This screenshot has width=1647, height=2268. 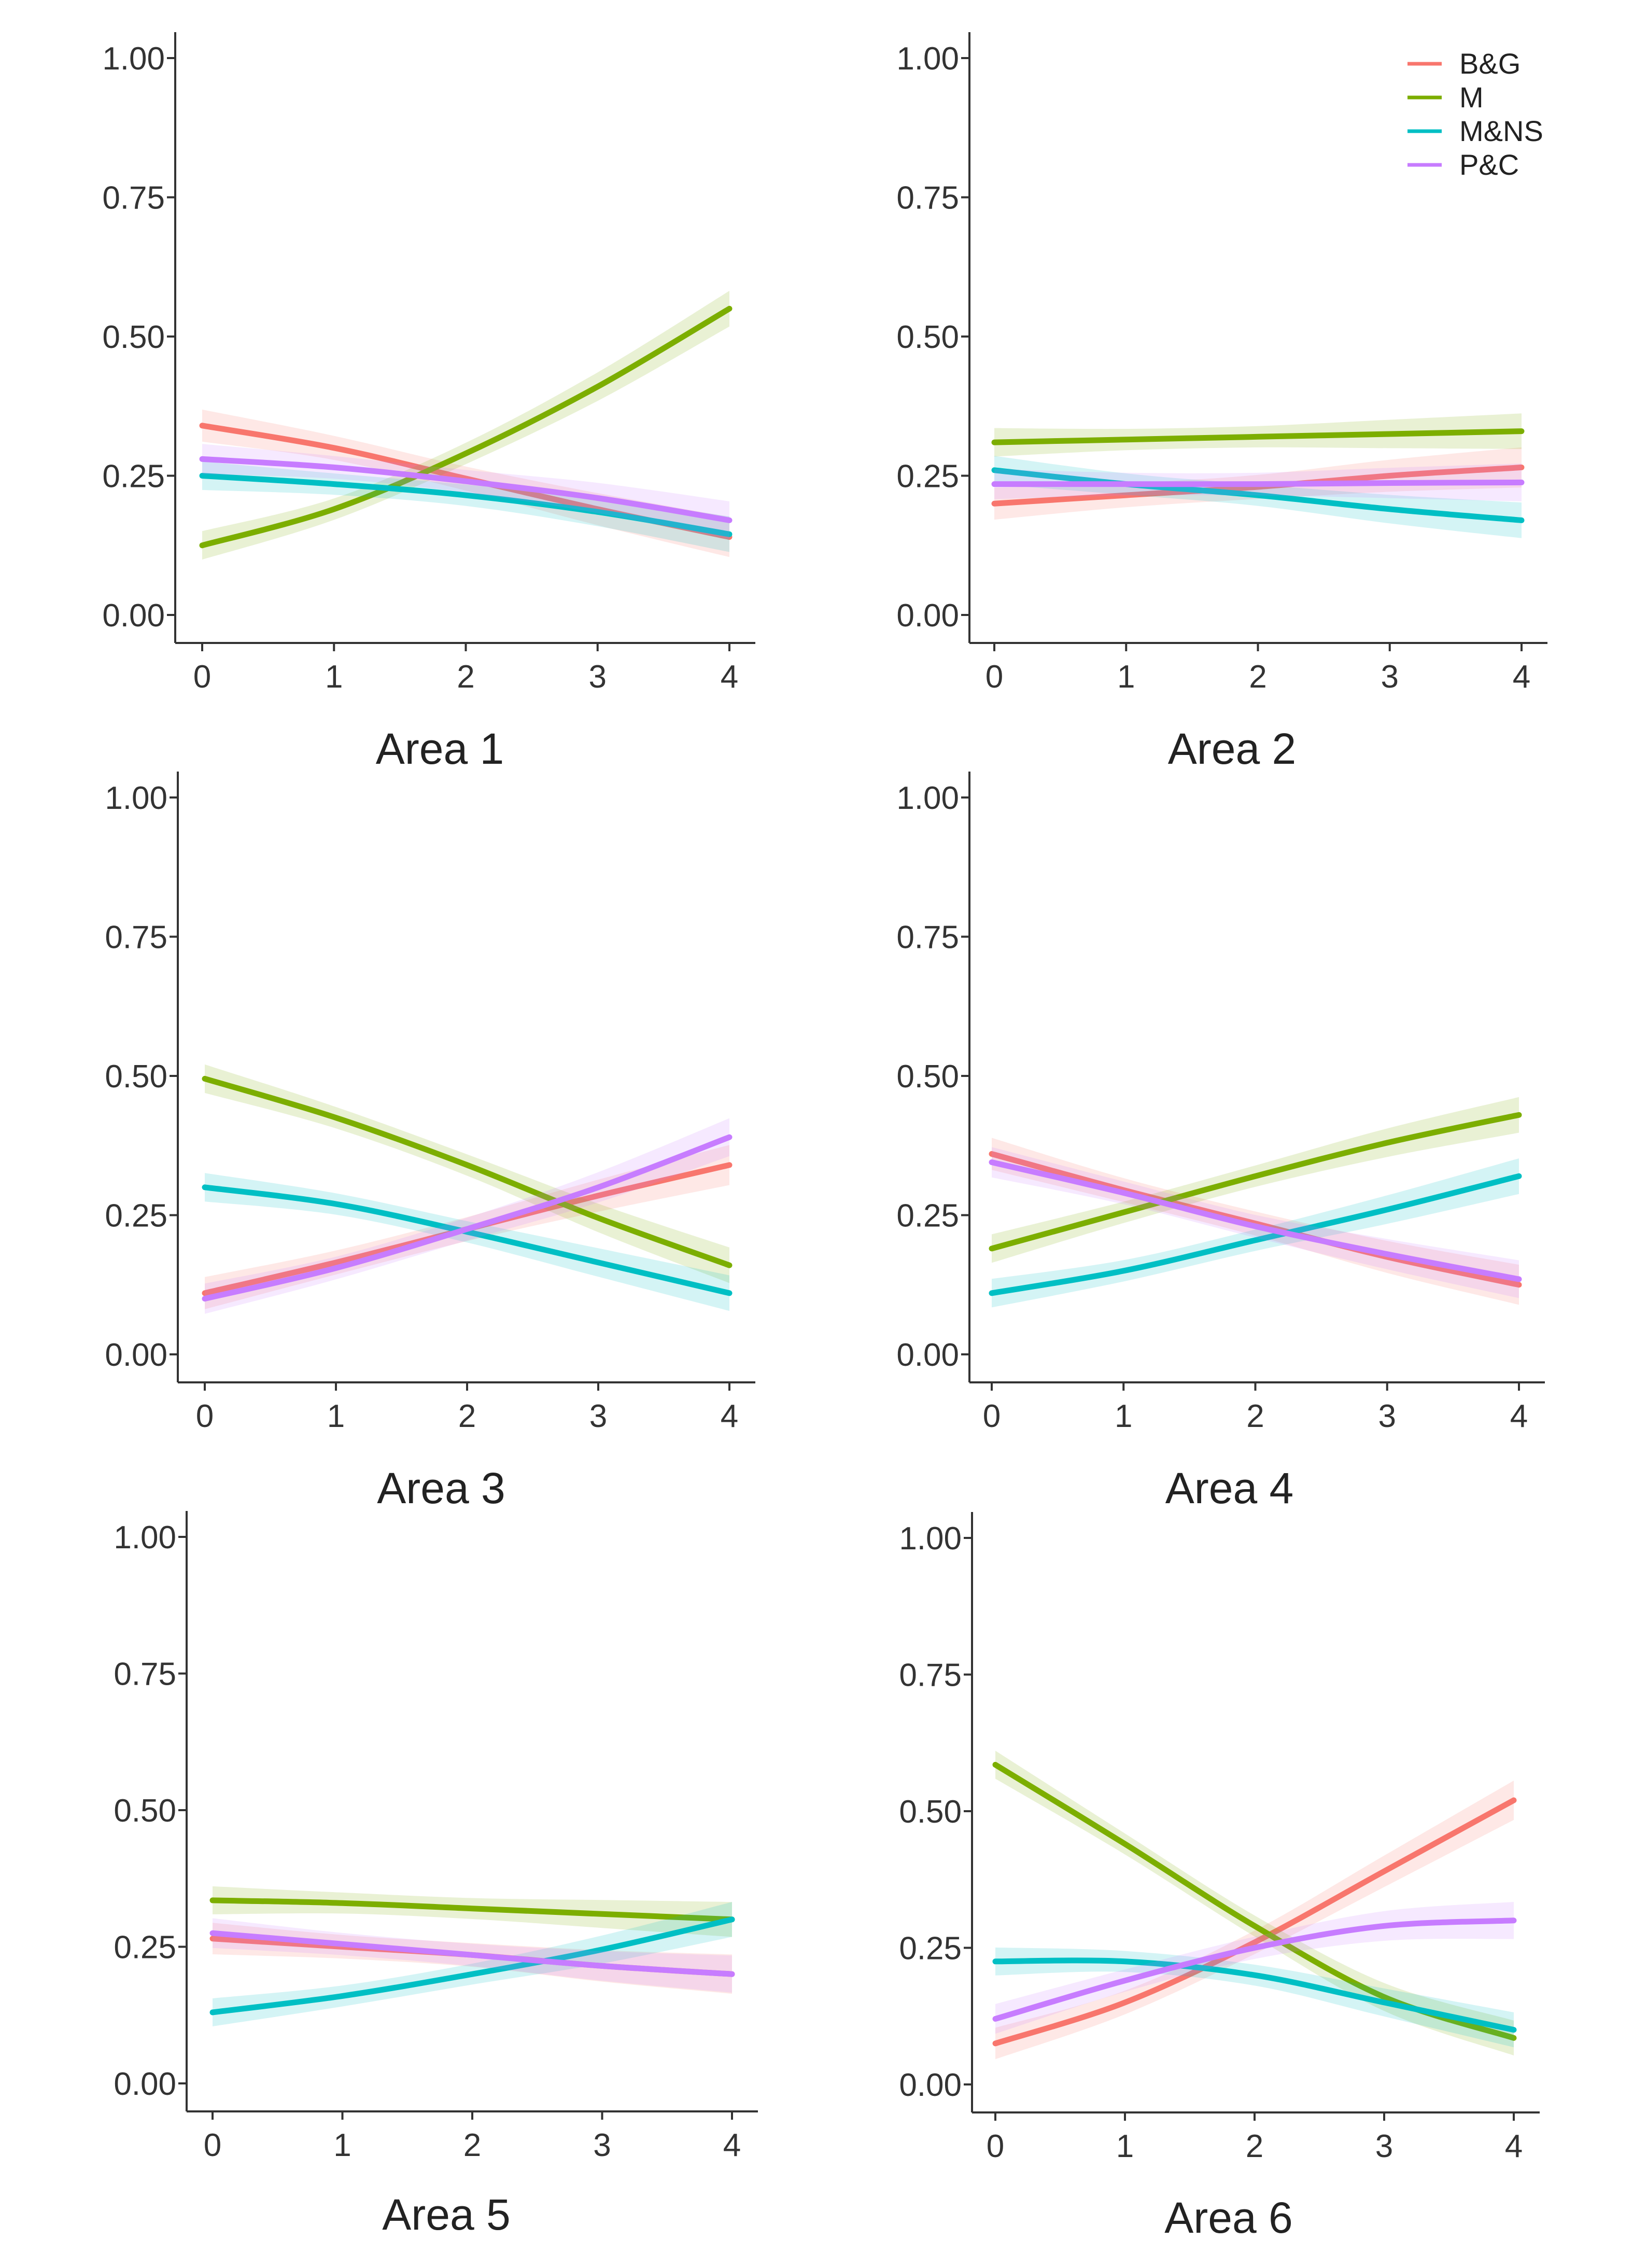 I want to click on panel-area-5: 0.00 0.25 0.50 0.75 1.00 0 1 2 3 4 Area 5, so click(x=436, y=1875).